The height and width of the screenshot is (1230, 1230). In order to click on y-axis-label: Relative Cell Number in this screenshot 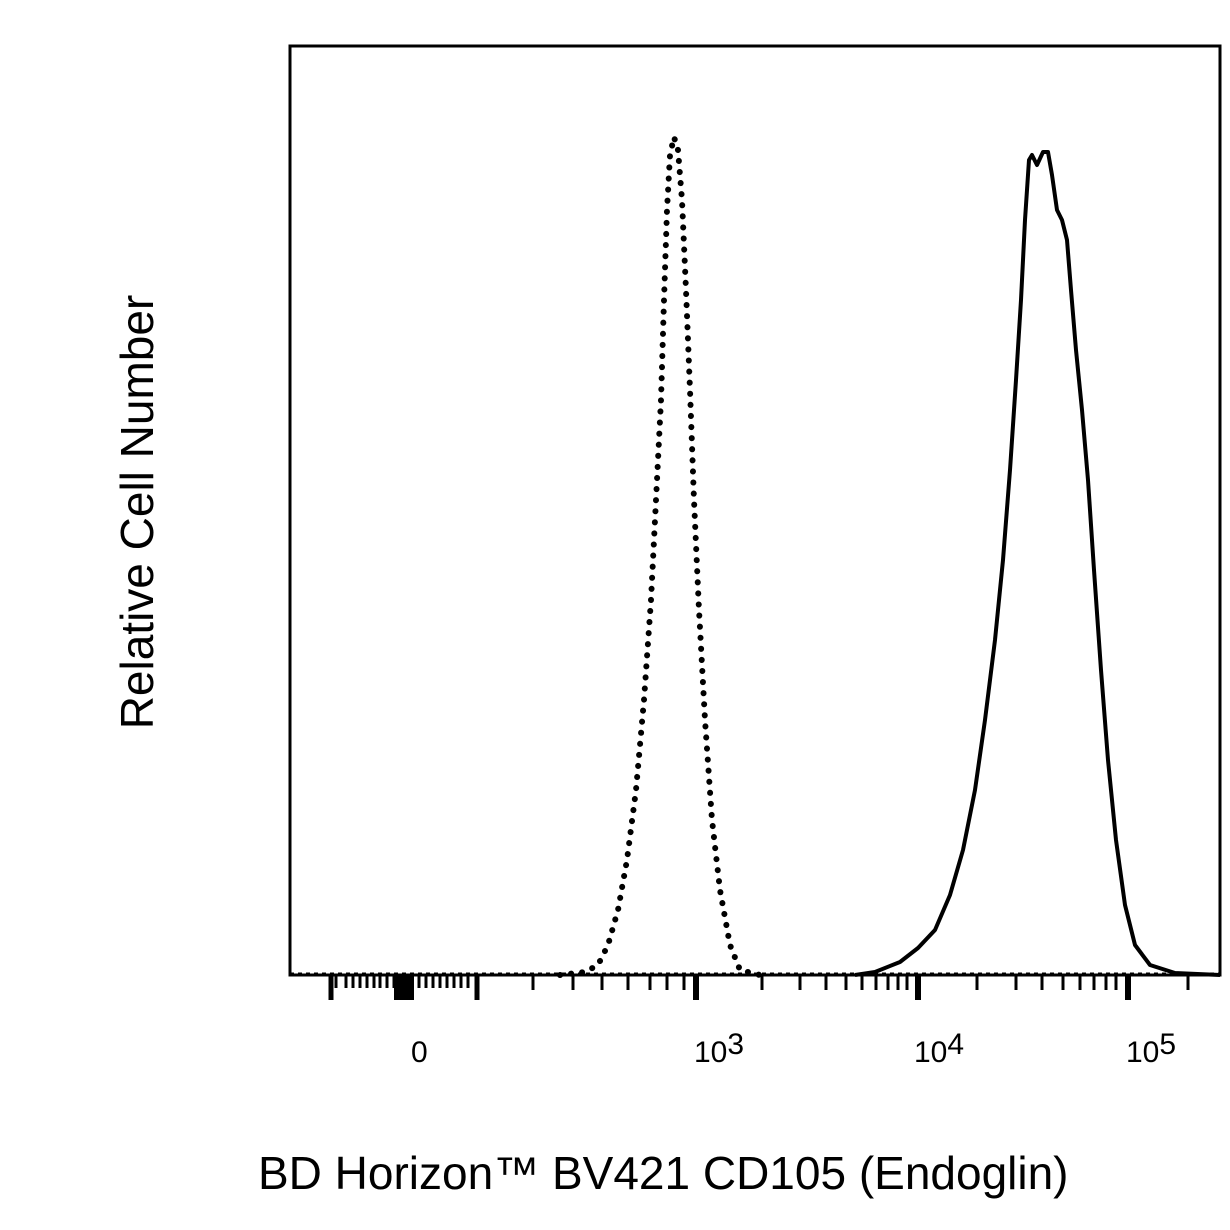, I will do `click(137, 512)`.